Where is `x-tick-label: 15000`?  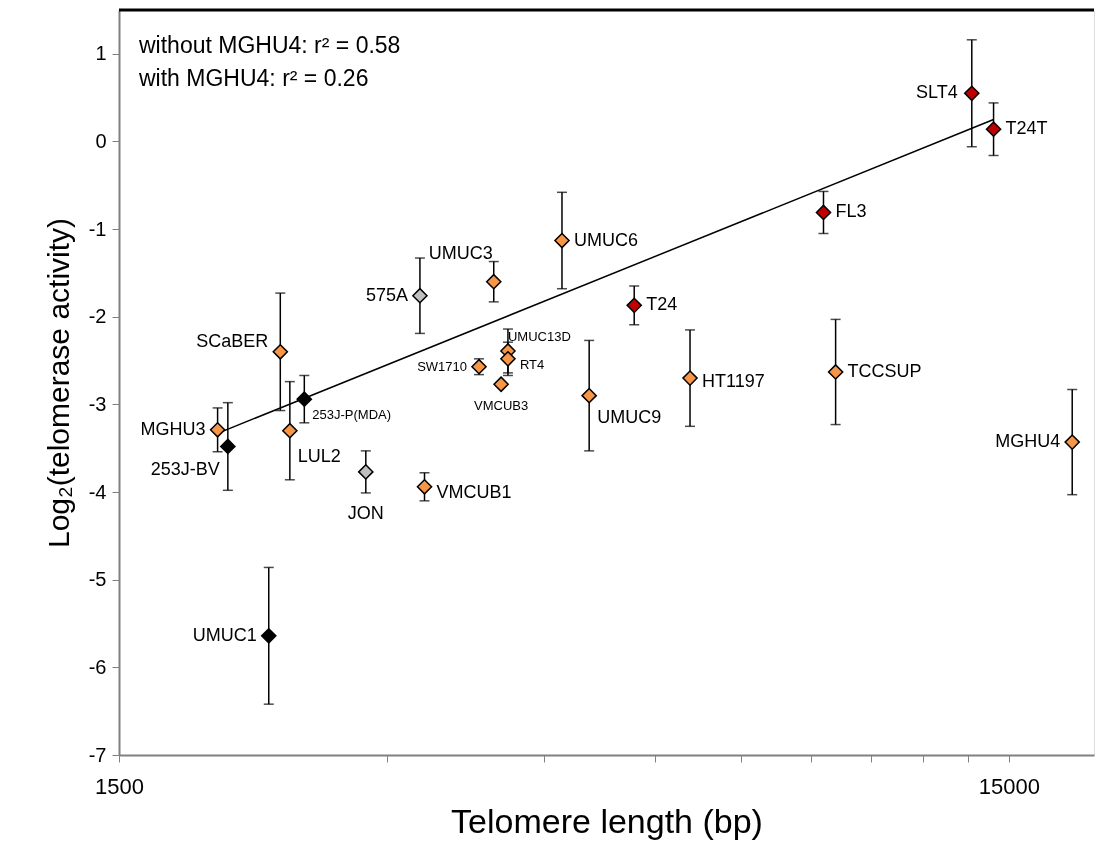 x-tick-label: 15000 is located at coordinates (1009, 786).